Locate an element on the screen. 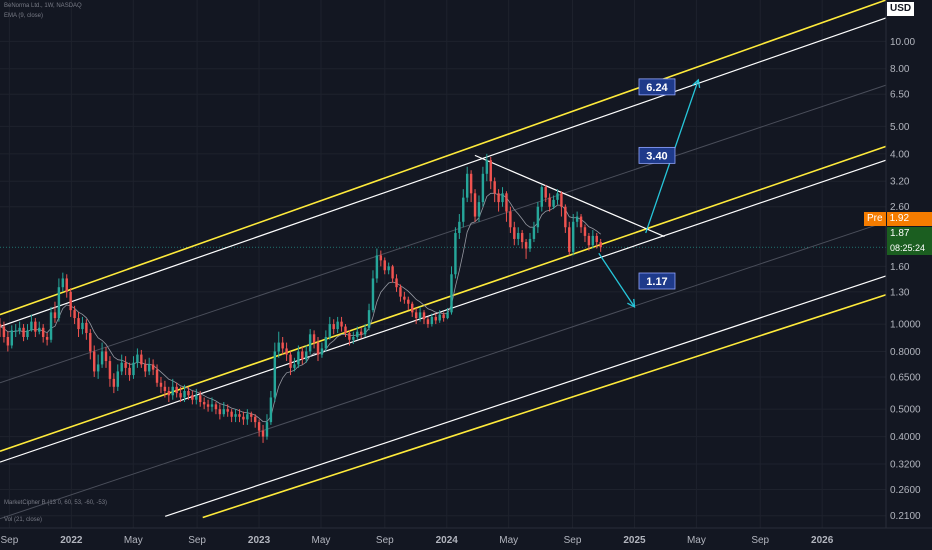 This screenshot has width=932, height=550. indicator-ema-label: EMA (9, close) is located at coordinates (24, 16).